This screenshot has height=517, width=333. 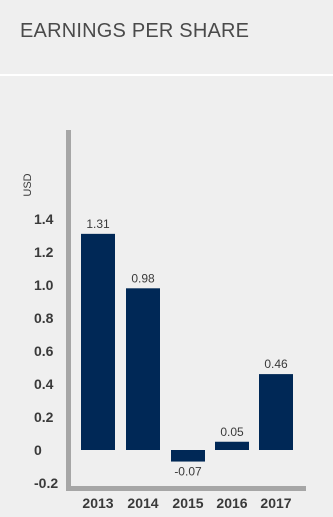 I want to click on y-axis-line, so click(x=68, y=310).